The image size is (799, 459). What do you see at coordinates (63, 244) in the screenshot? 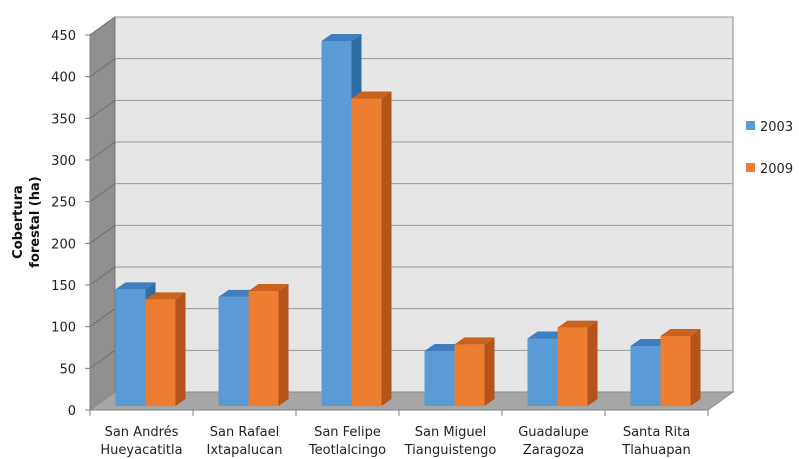
I see `y-tick-label: 200` at bounding box center [63, 244].